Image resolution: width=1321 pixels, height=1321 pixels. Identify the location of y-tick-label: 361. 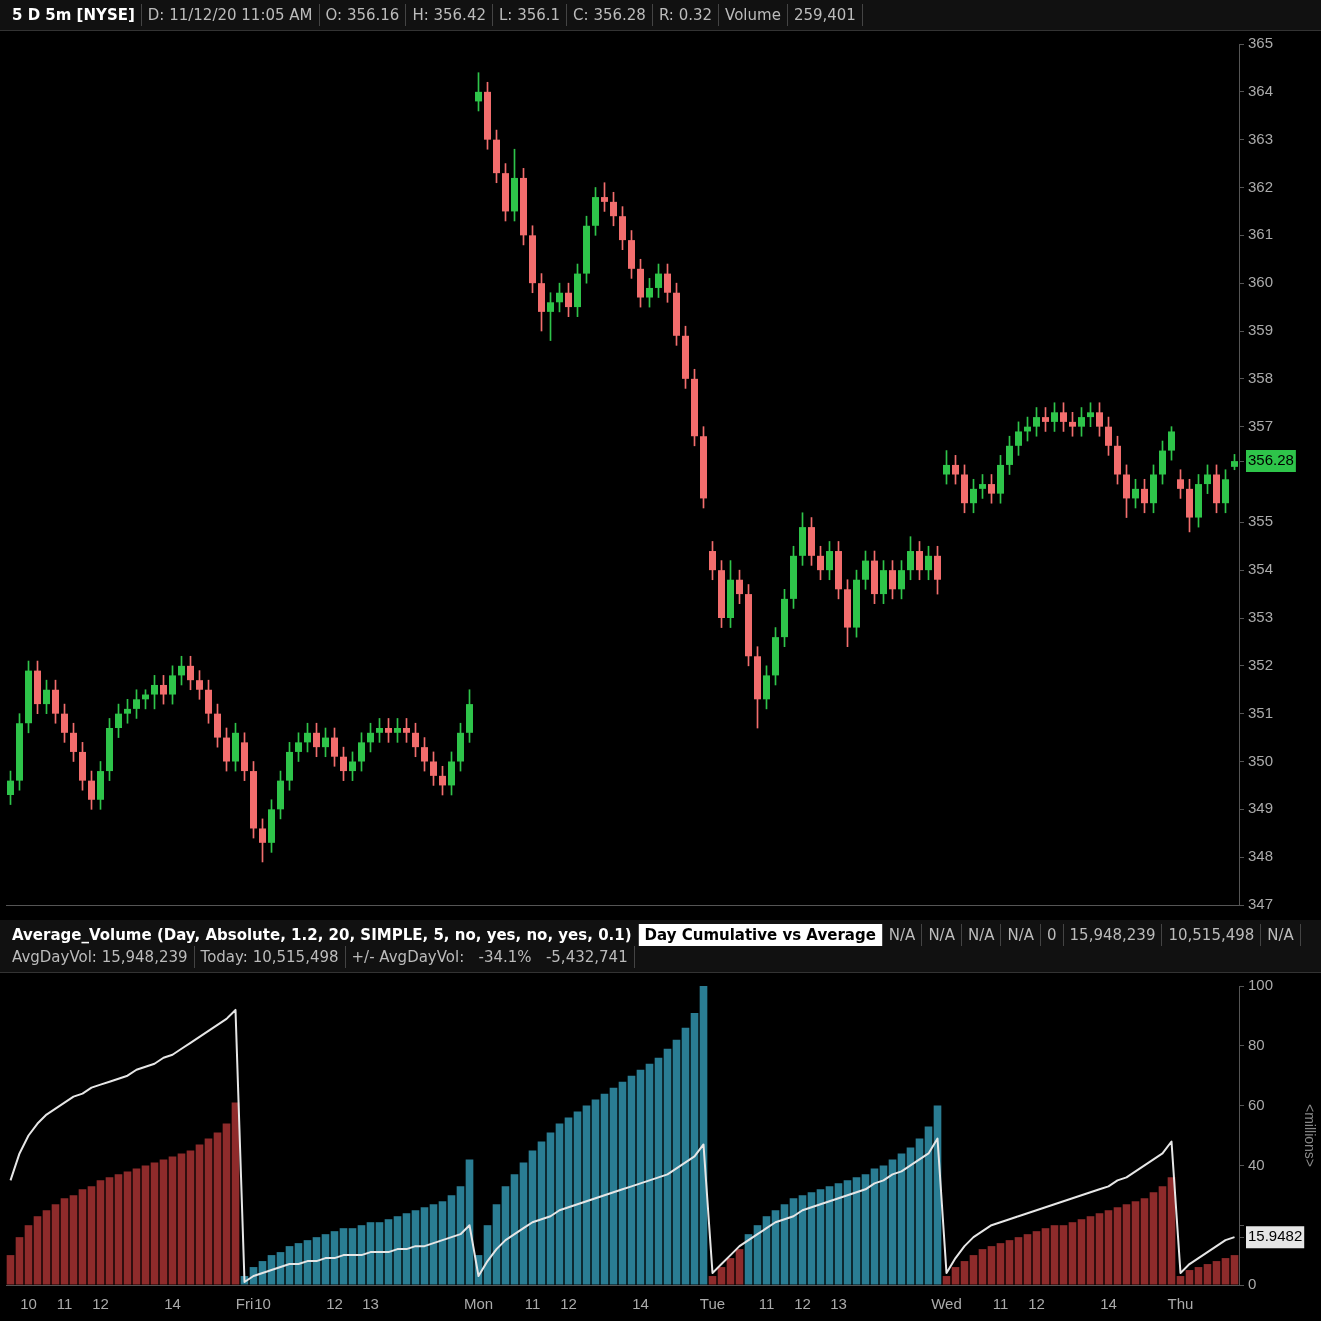
(1261, 234).